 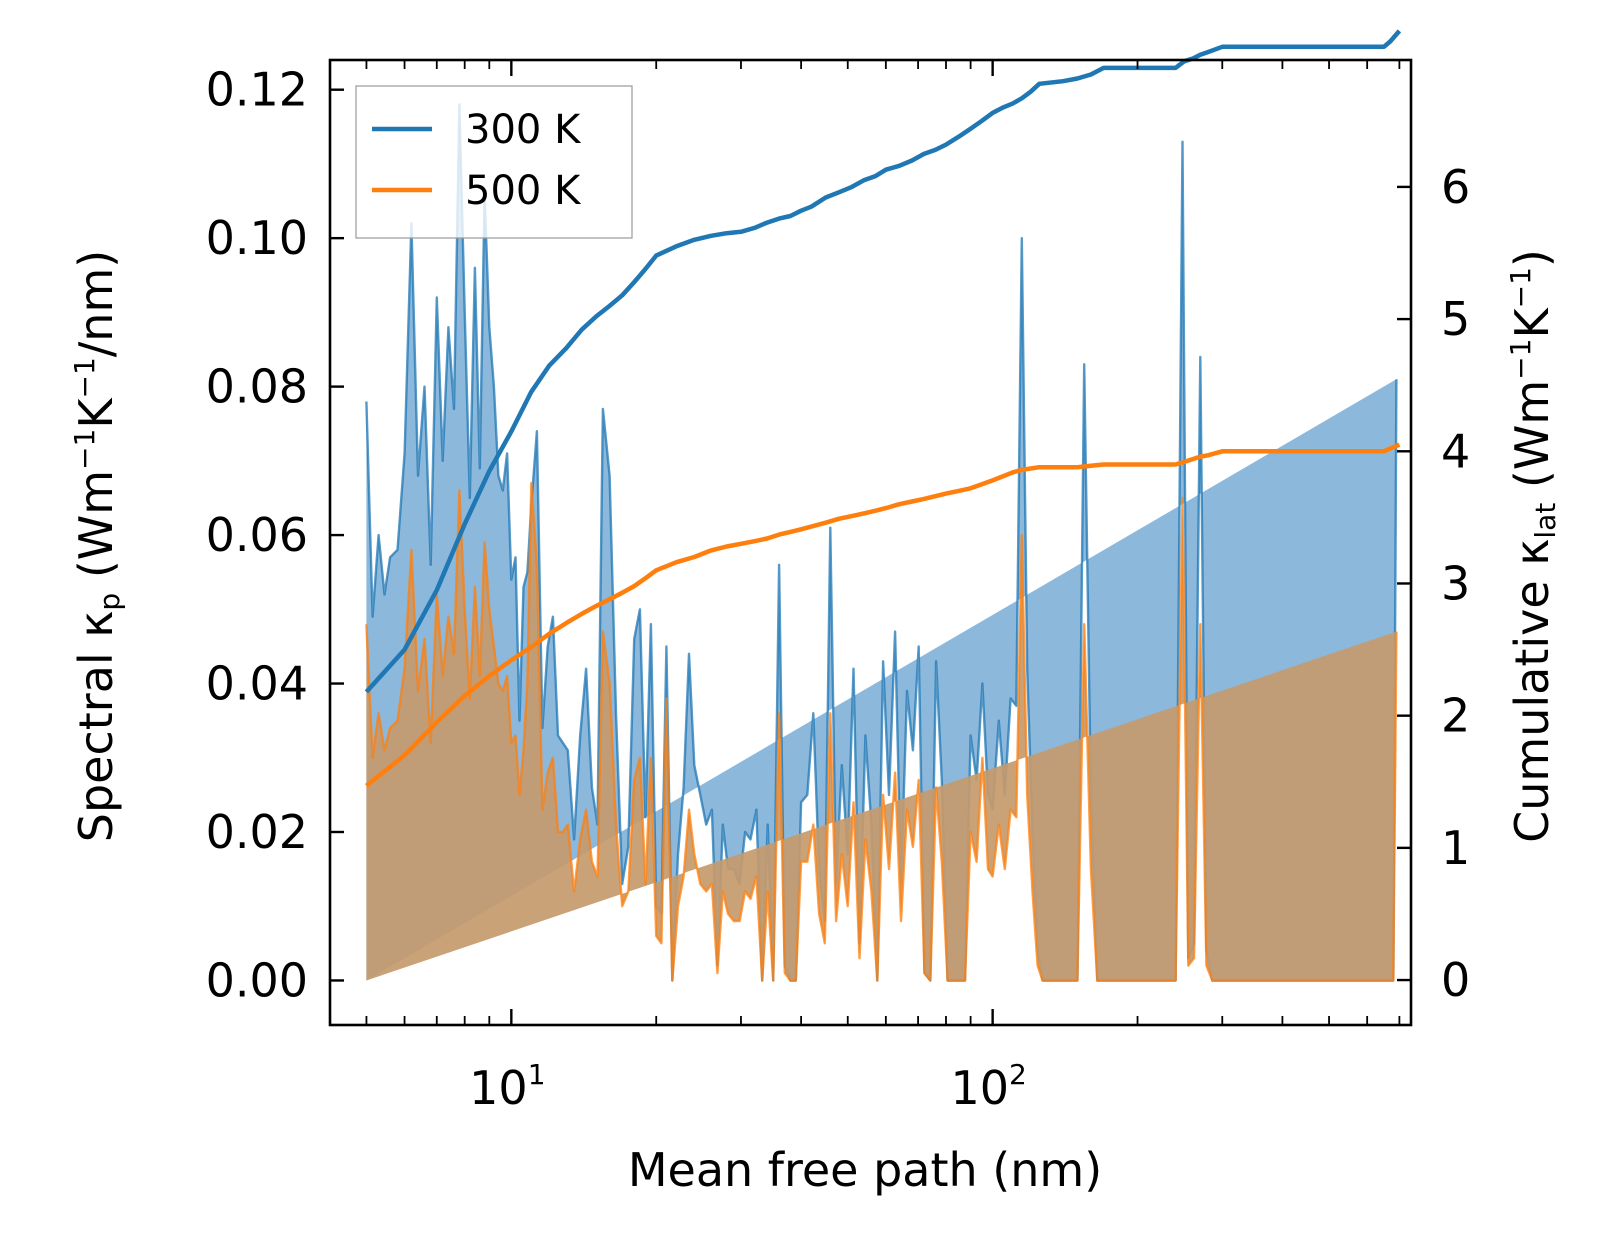 What do you see at coordinates (257, 535) in the screenshot?
I see `y-left-tick-label: 0.06` at bounding box center [257, 535].